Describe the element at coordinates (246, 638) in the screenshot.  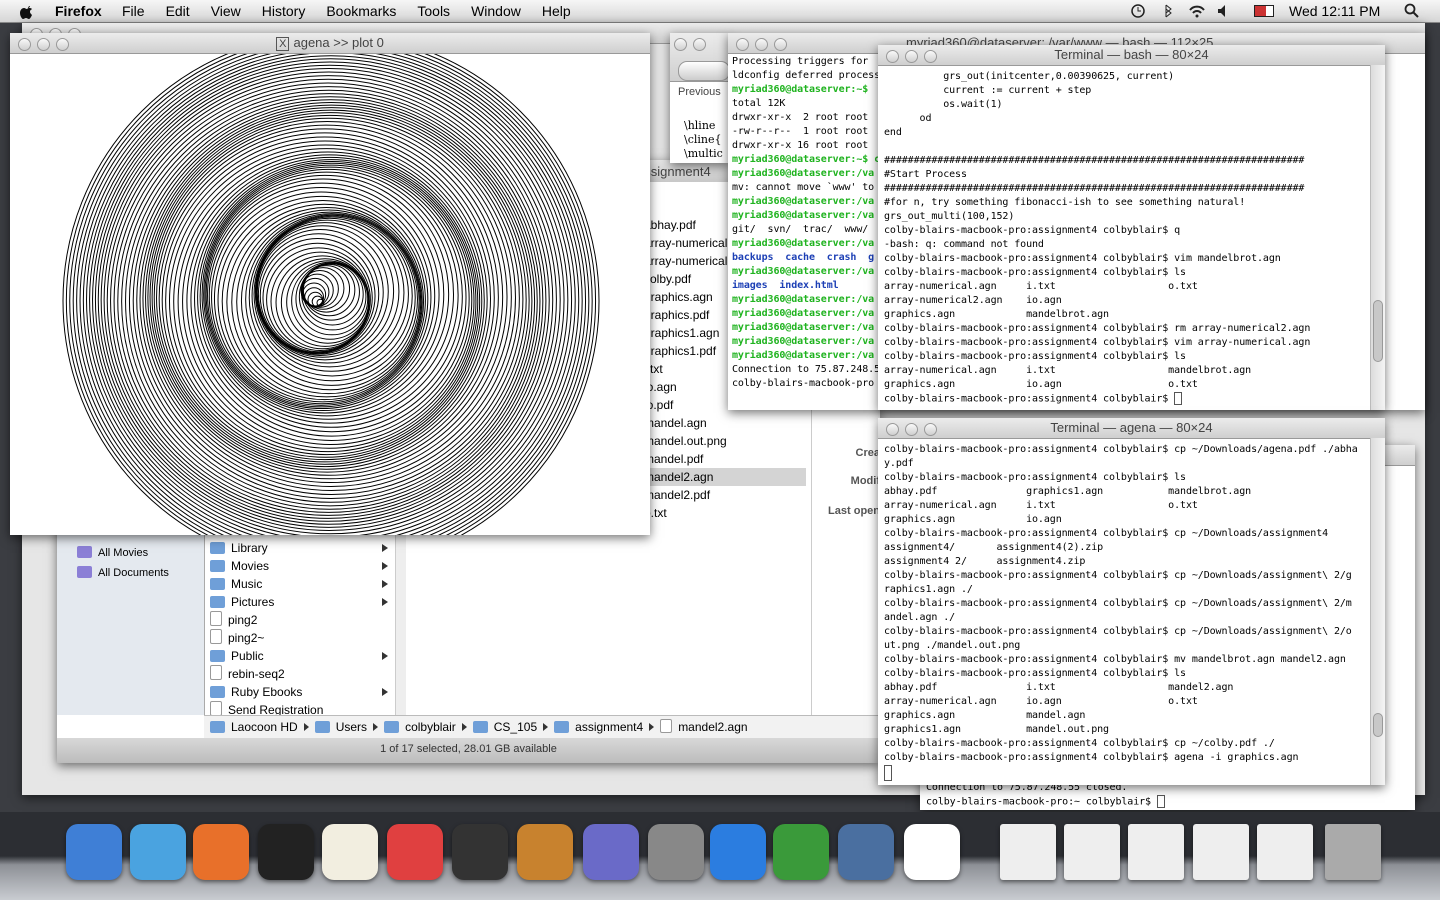
I see `file-name: ping2~` at that location.